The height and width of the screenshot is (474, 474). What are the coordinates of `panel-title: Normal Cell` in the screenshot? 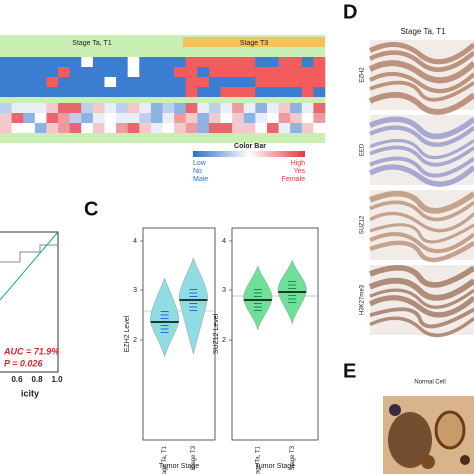 It's located at (429, 383).